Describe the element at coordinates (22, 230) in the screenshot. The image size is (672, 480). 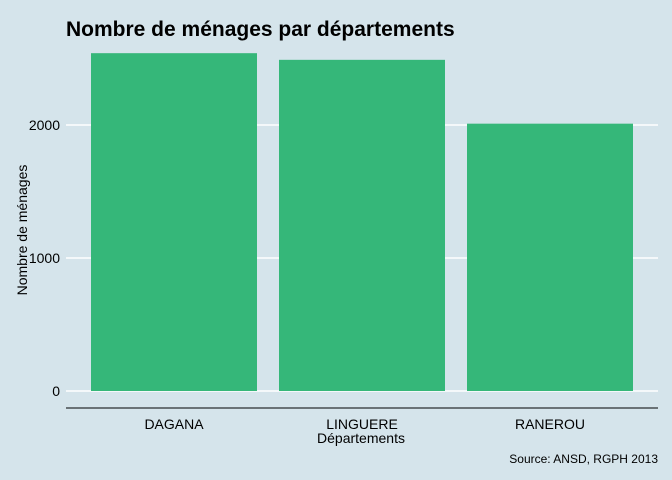
I see `y-axis-label: Nombre de ménages` at that location.